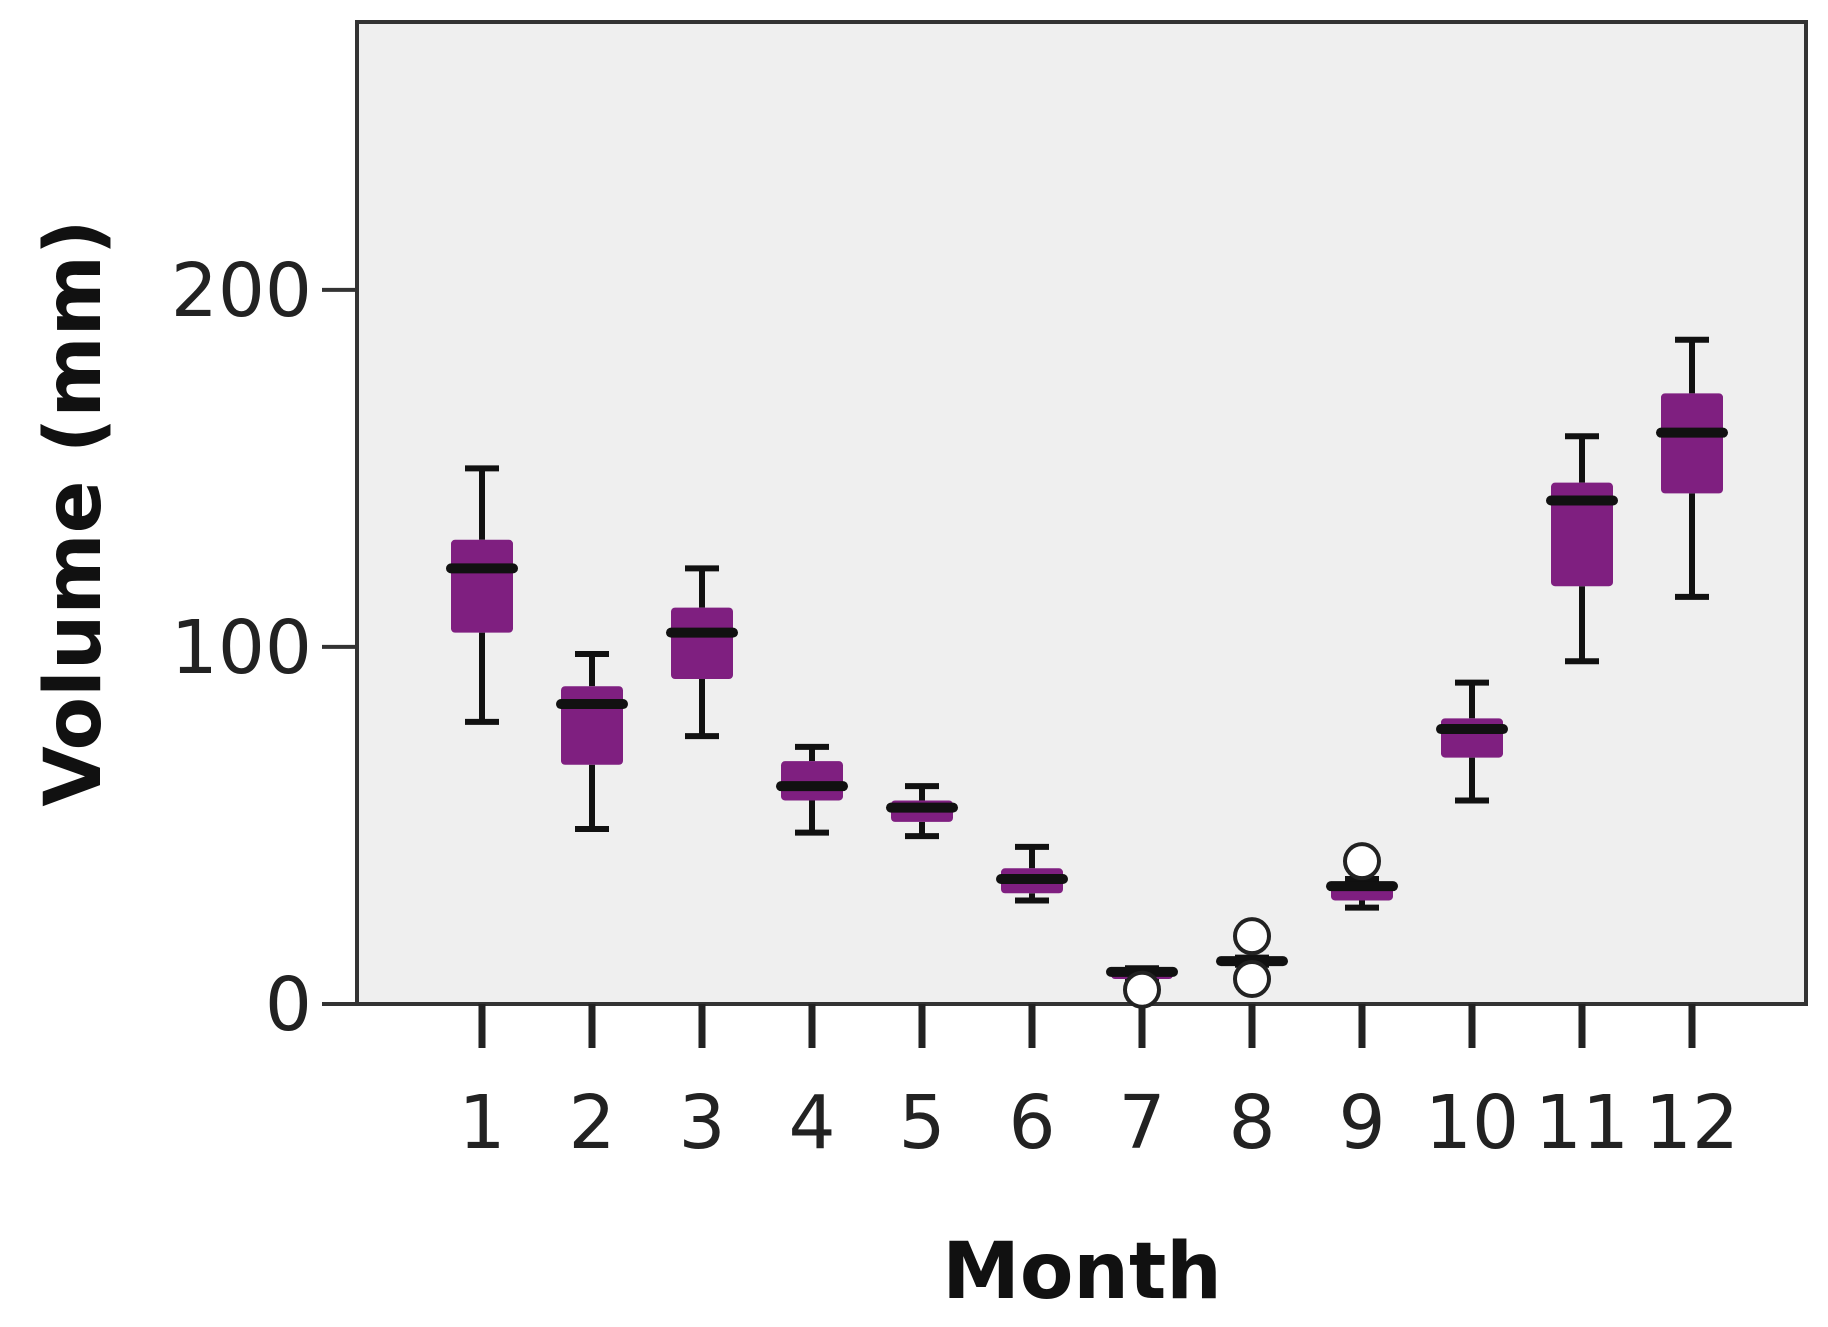  What do you see at coordinates (74, 512) in the screenshot?
I see `y-axis-title: Volume (mm)` at bounding box center [74, 512].